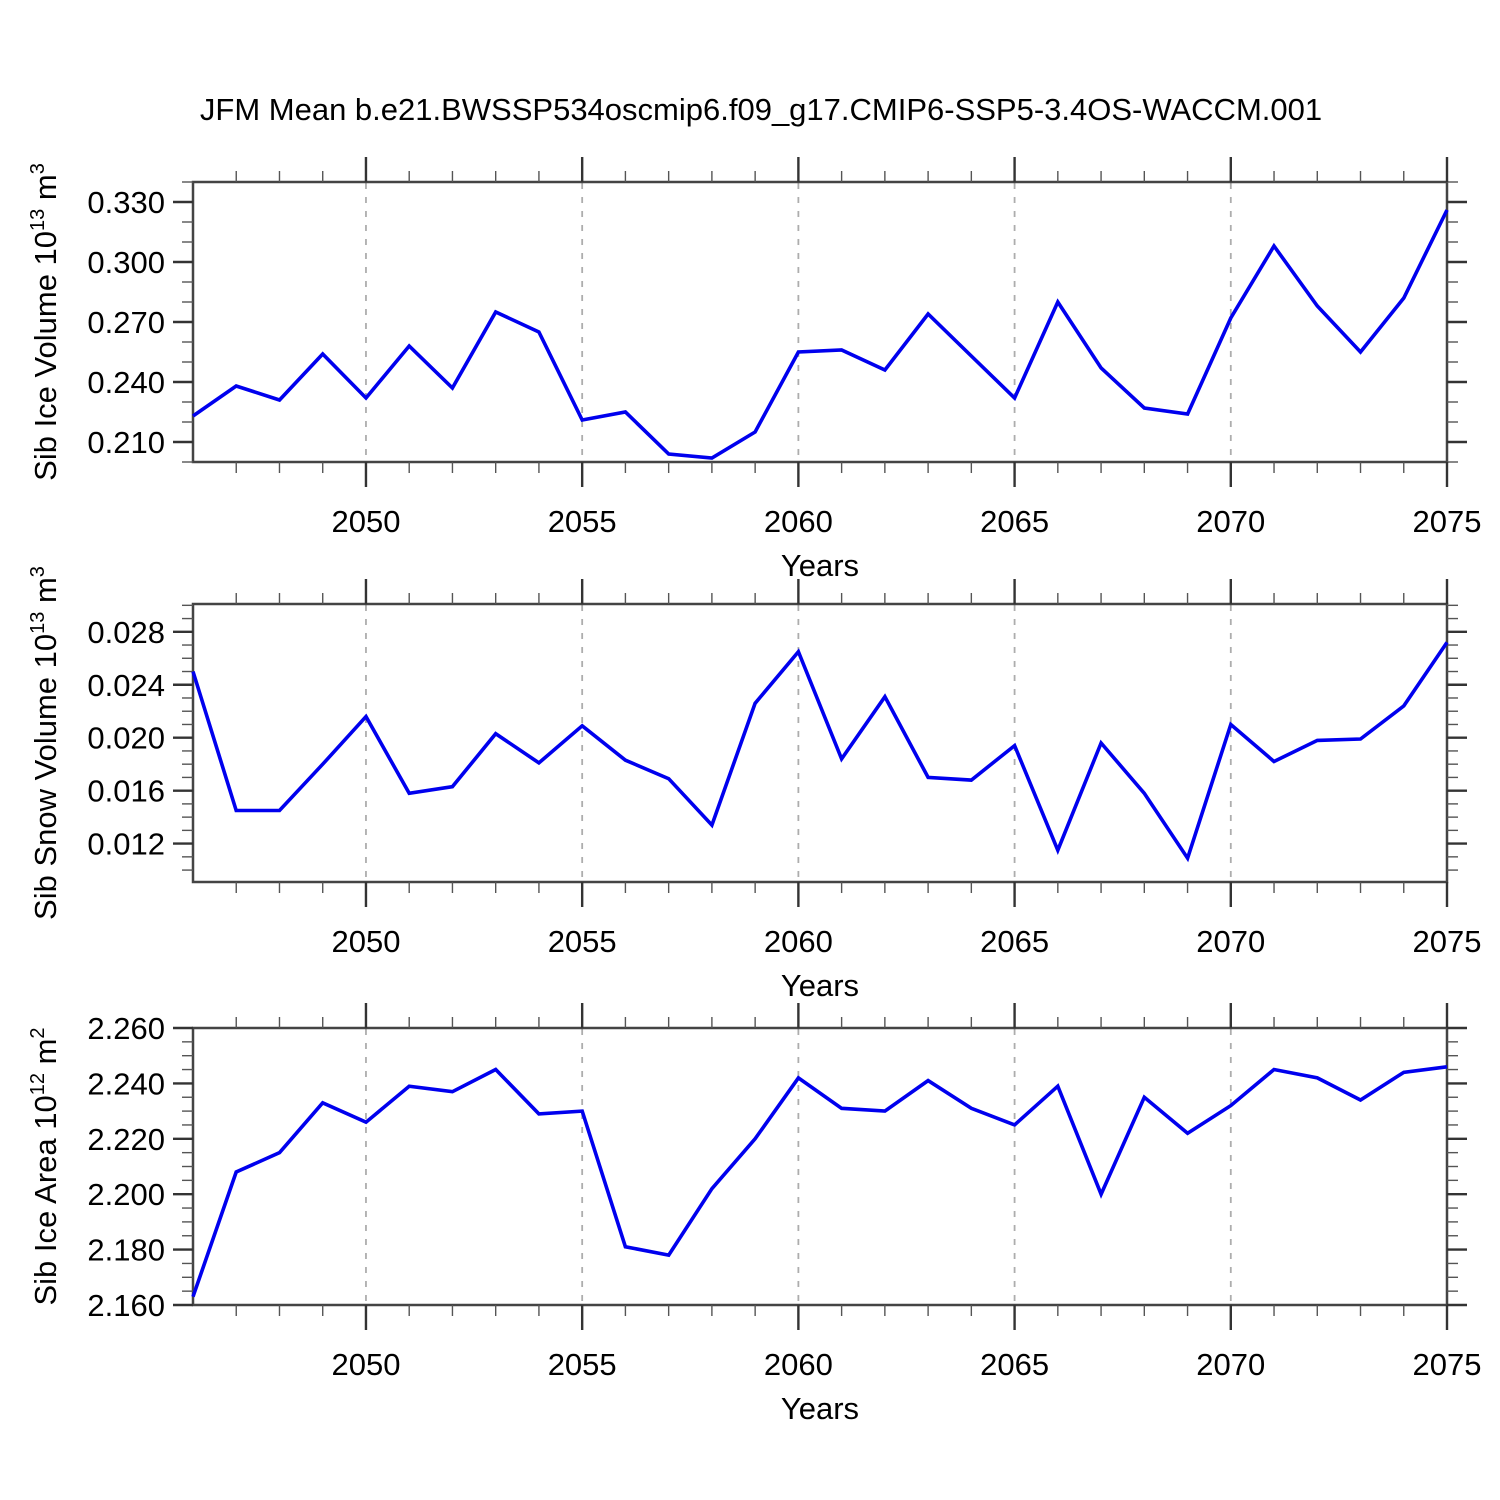 Image resolution: width=1500 pixels, height=1500 pixels. I want to click on y-tick-label: 2.200, so click(126, 1194).